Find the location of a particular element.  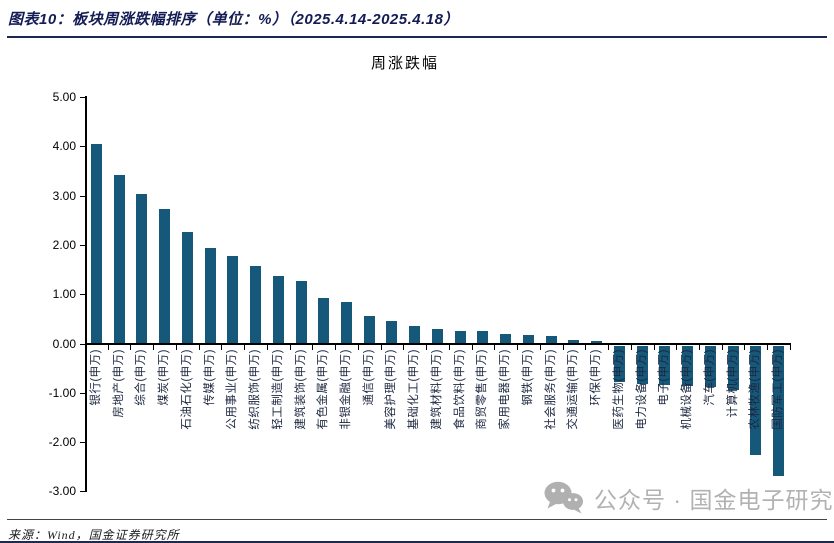

watermark-text: 公众号 · 国金电子研究 is located at coordinates (714, 500).